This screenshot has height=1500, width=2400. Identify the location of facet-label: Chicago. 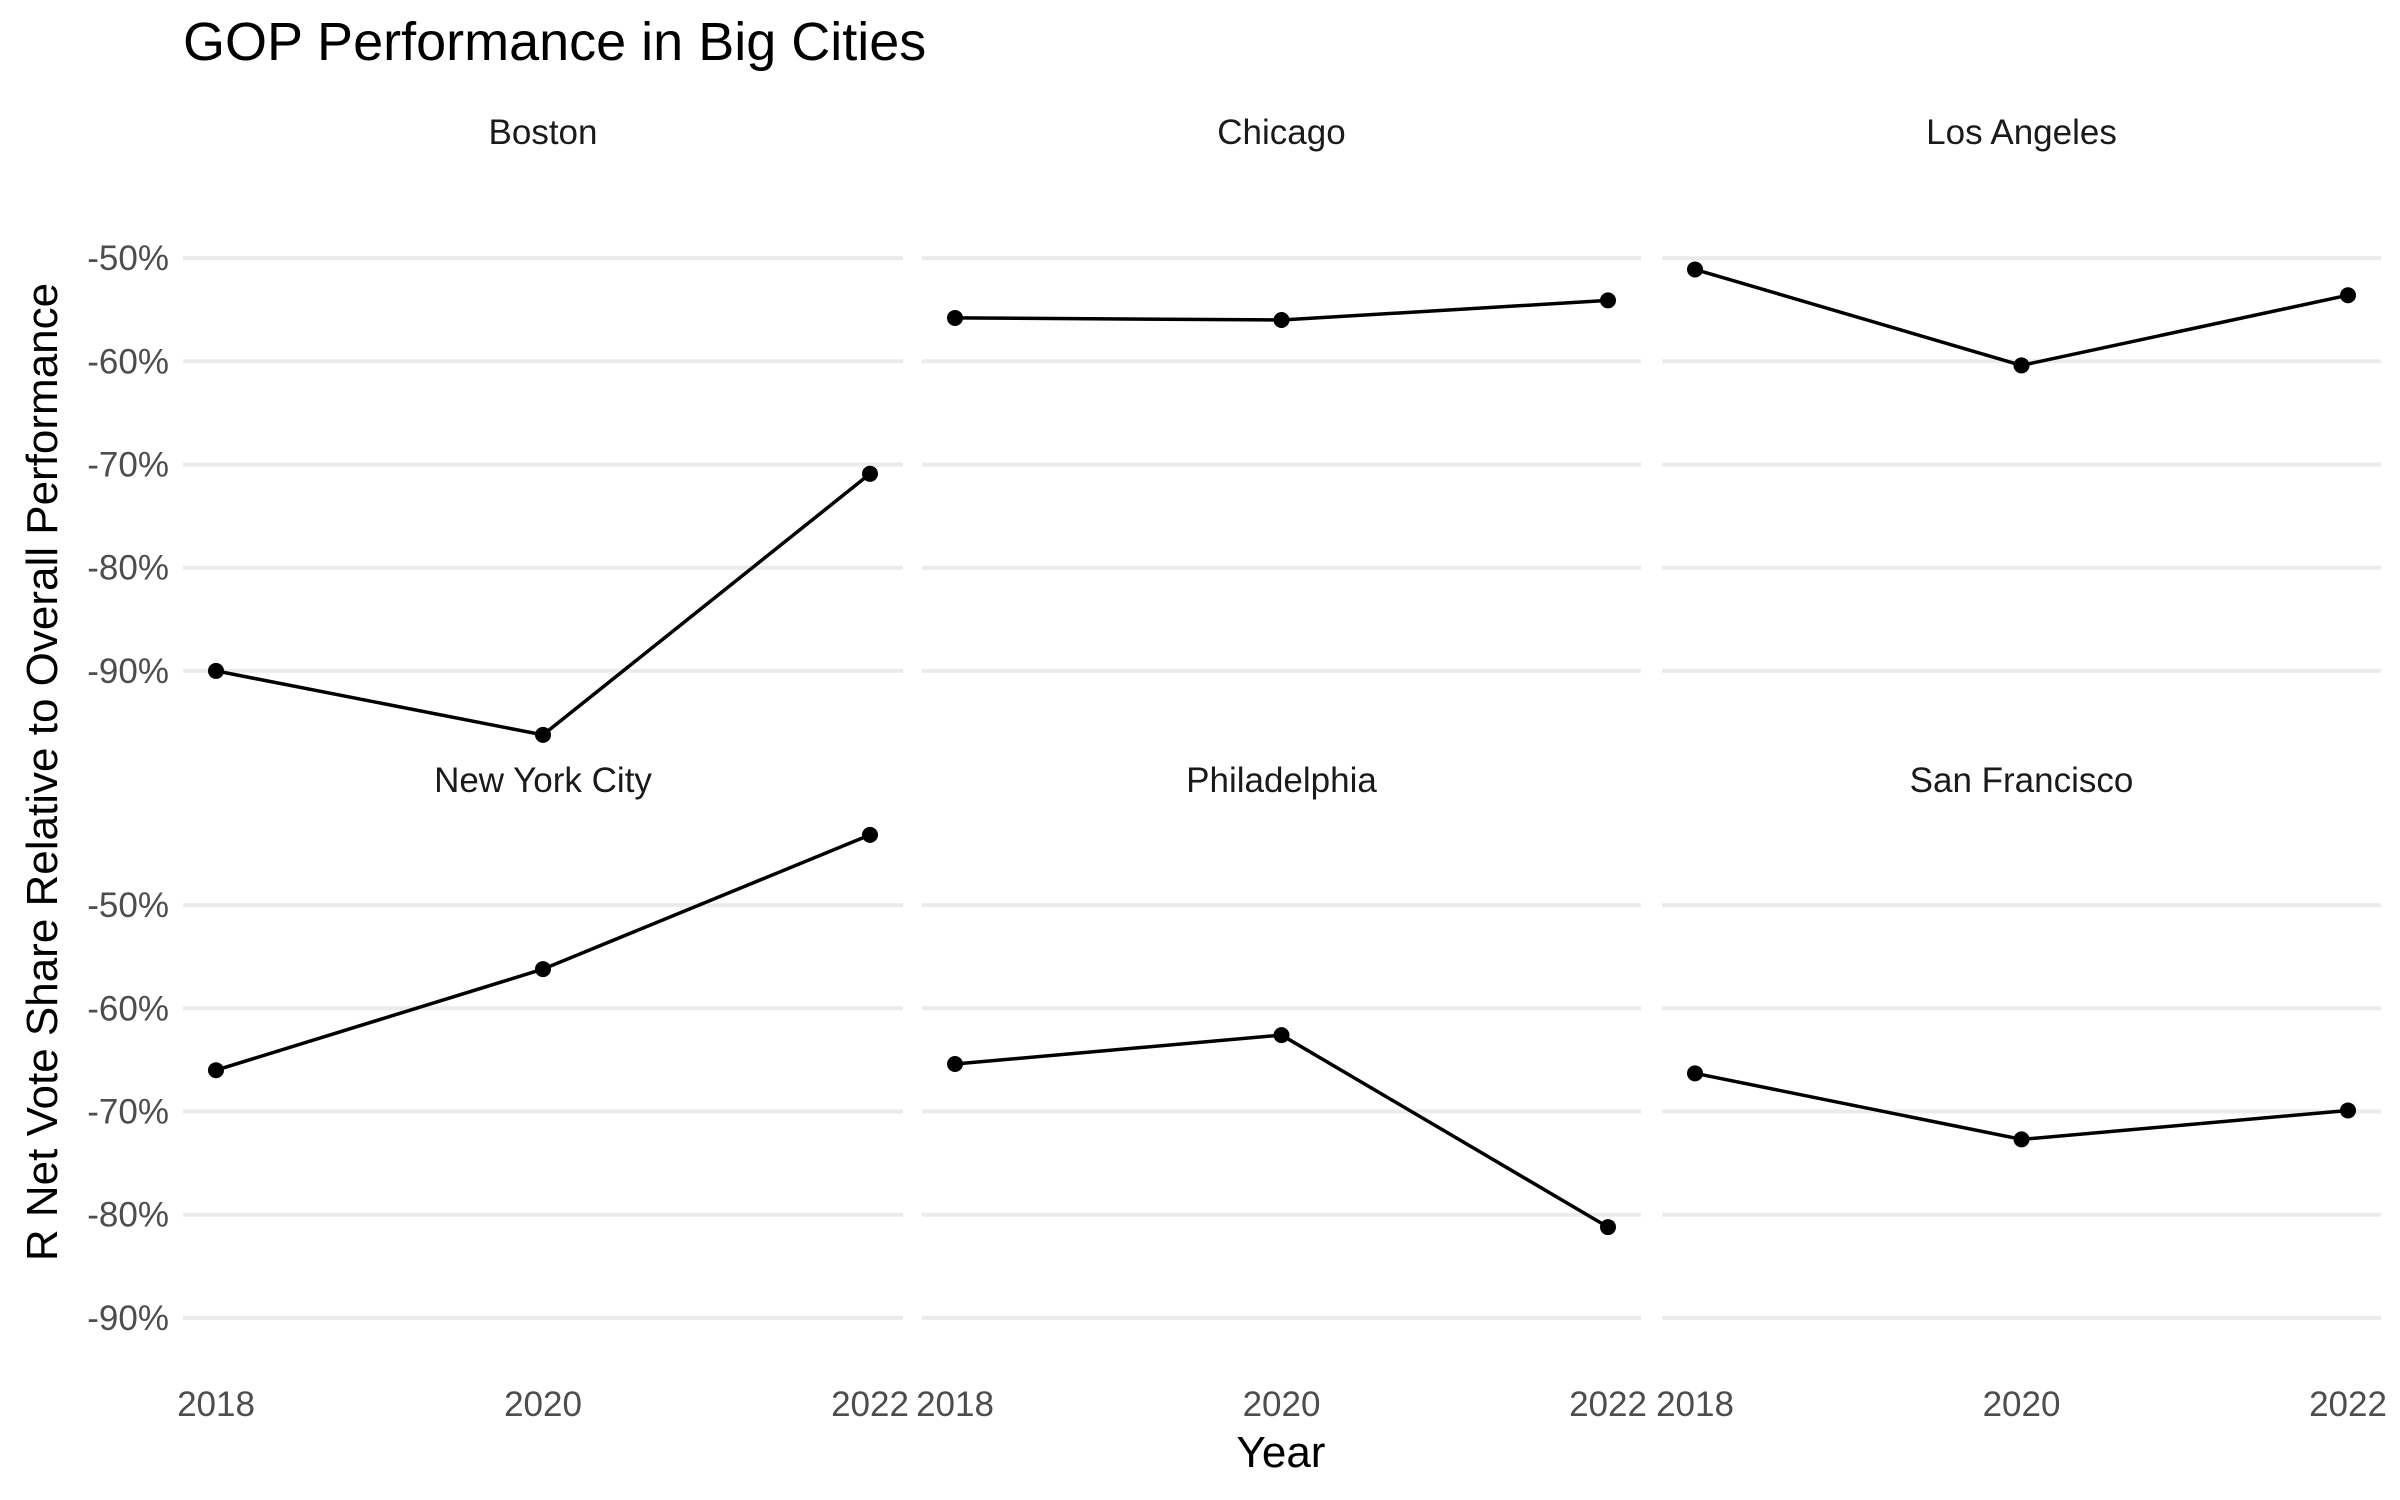
(1281, 132).